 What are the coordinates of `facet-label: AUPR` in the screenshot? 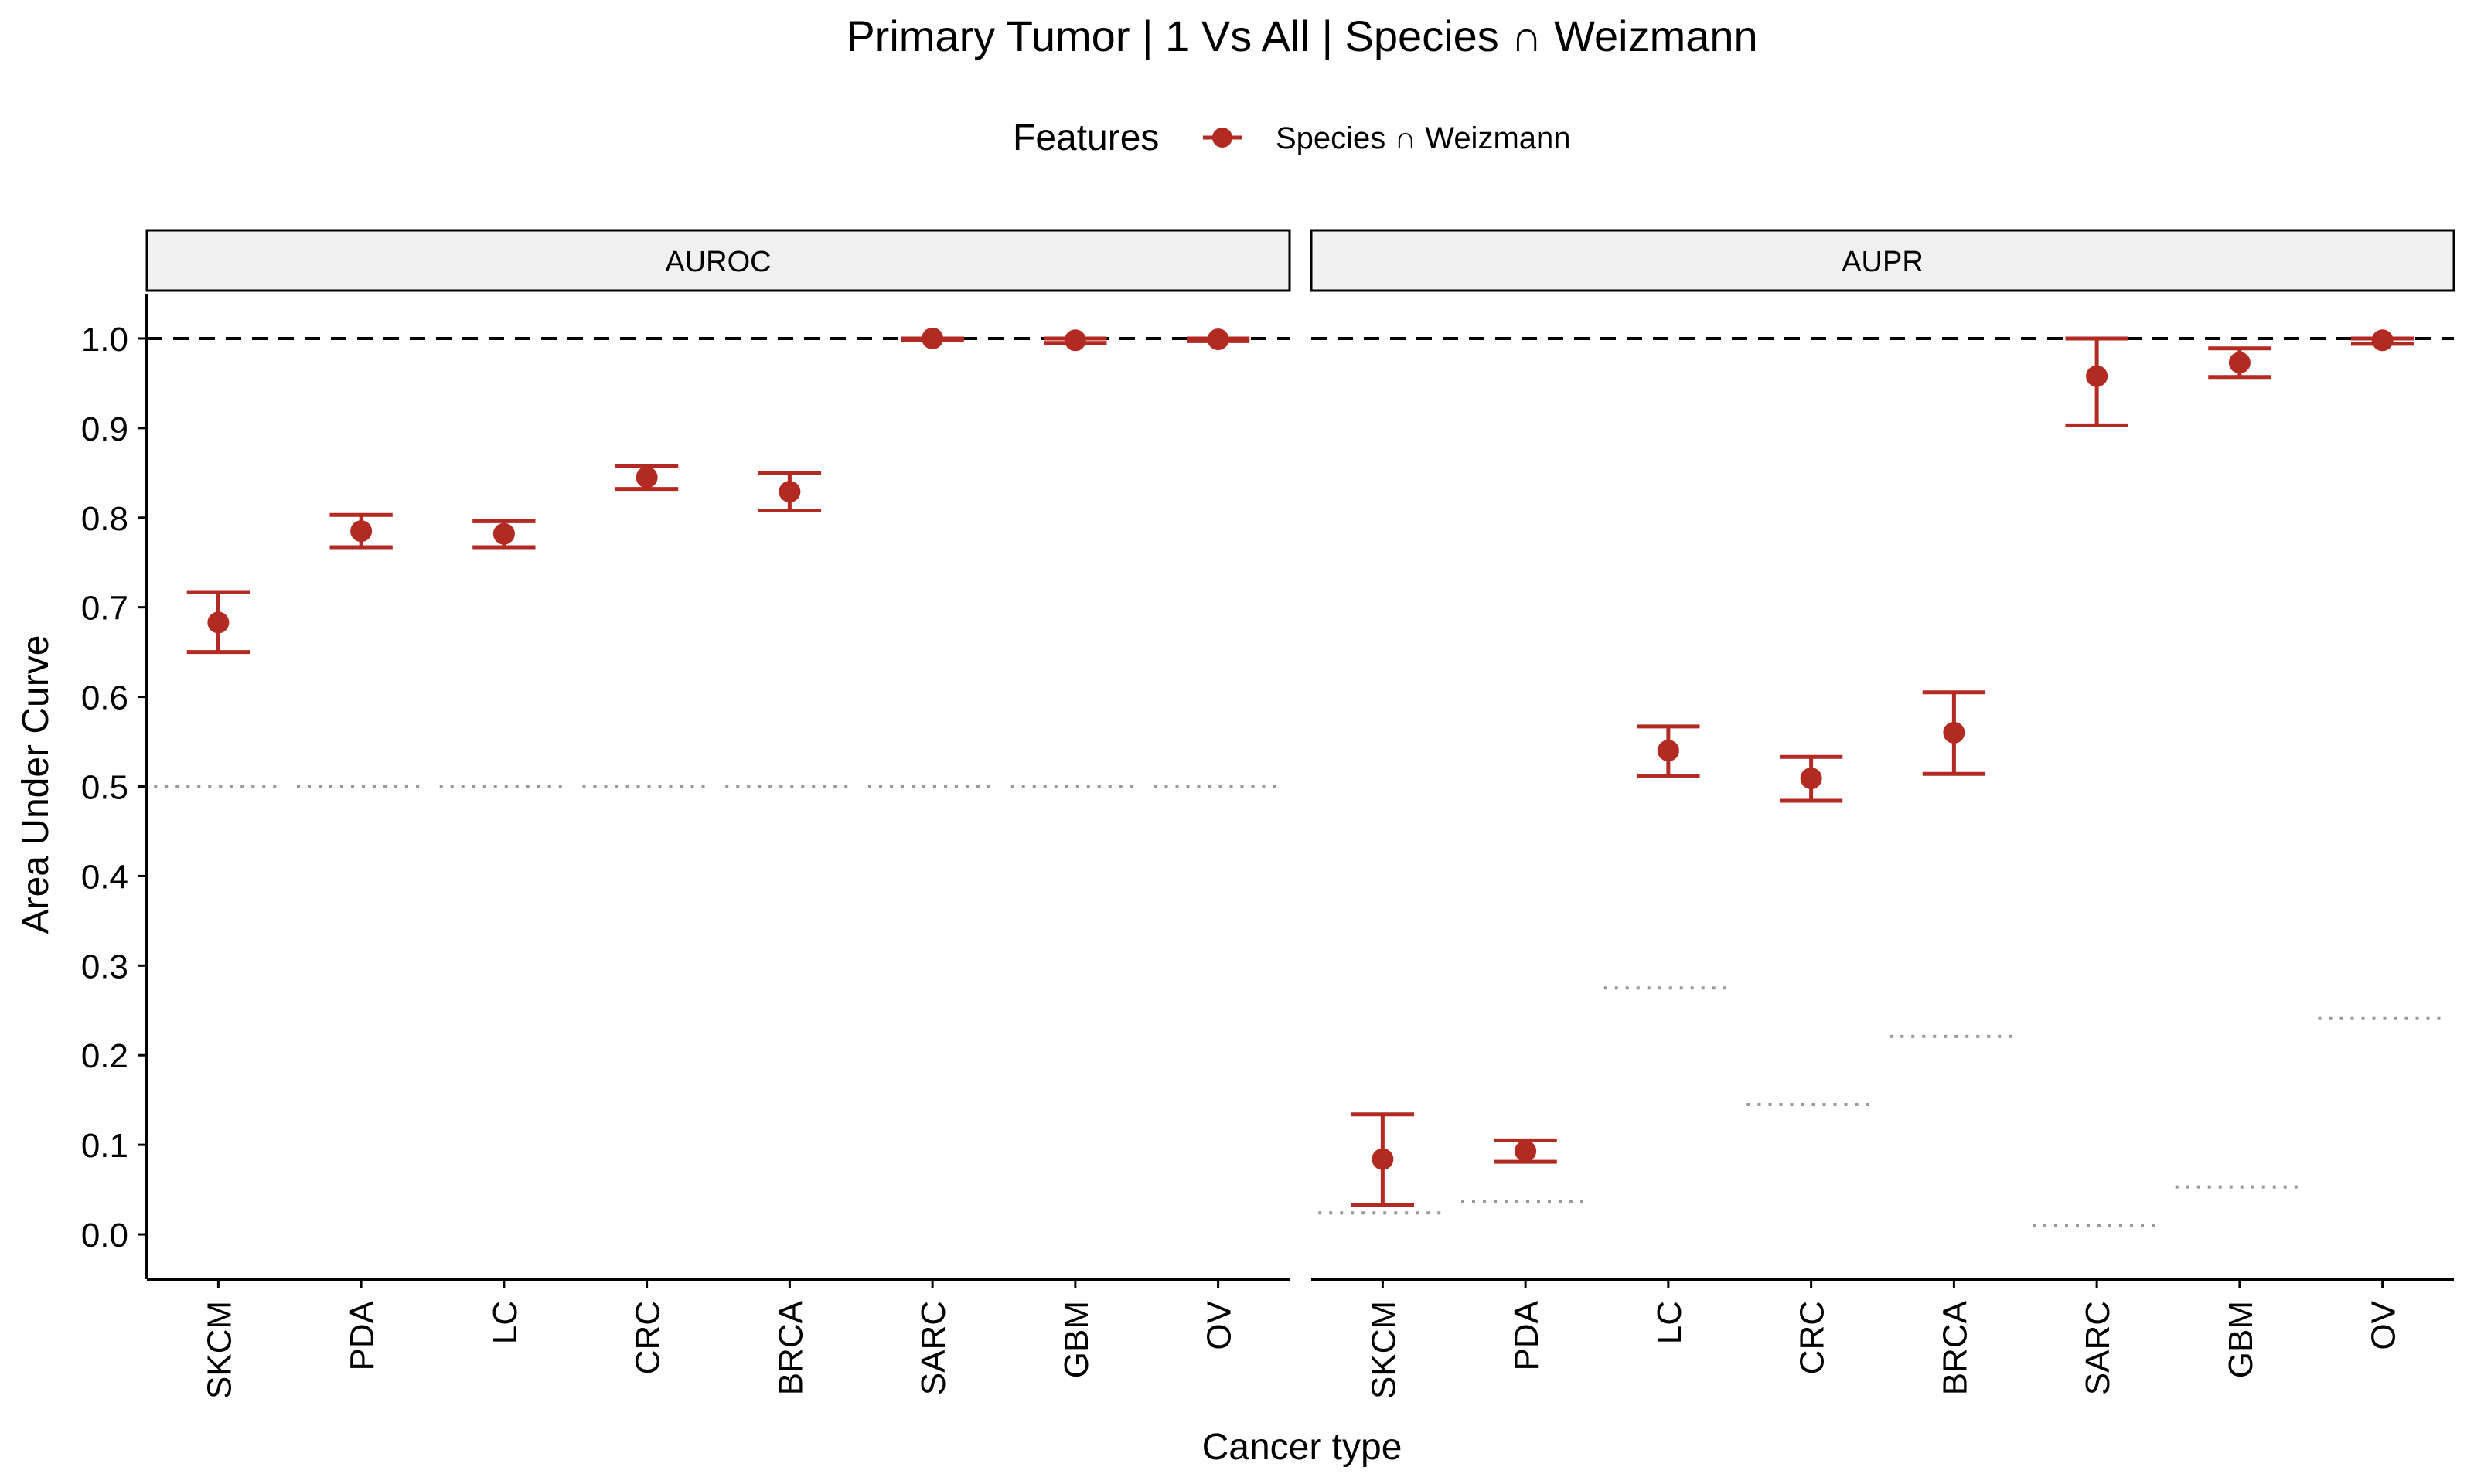 It's located at (1883, 262).